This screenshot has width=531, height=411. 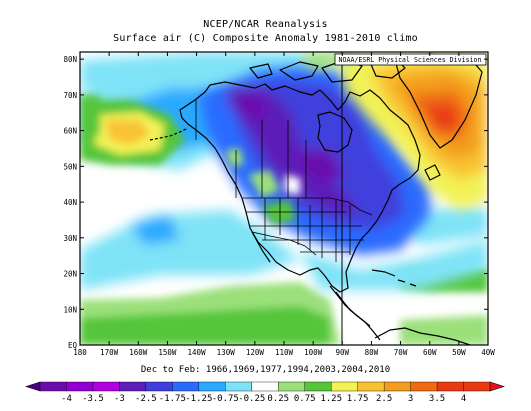 I want to click on lon-label-60w: 60W, so click(x=430, y=352).